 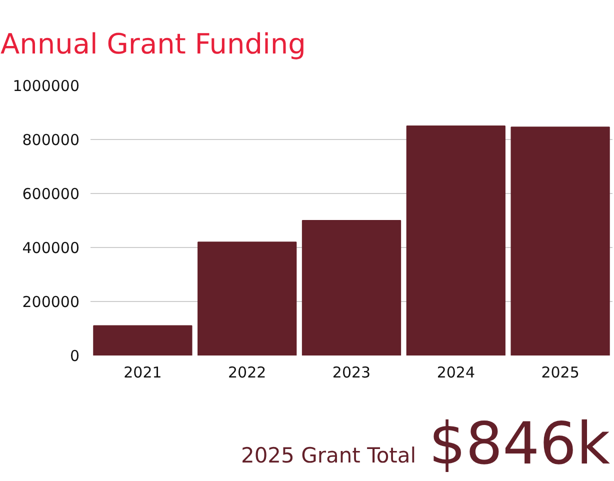 I want to click on x-tick-label: 2024, so click(x=455, y=373).